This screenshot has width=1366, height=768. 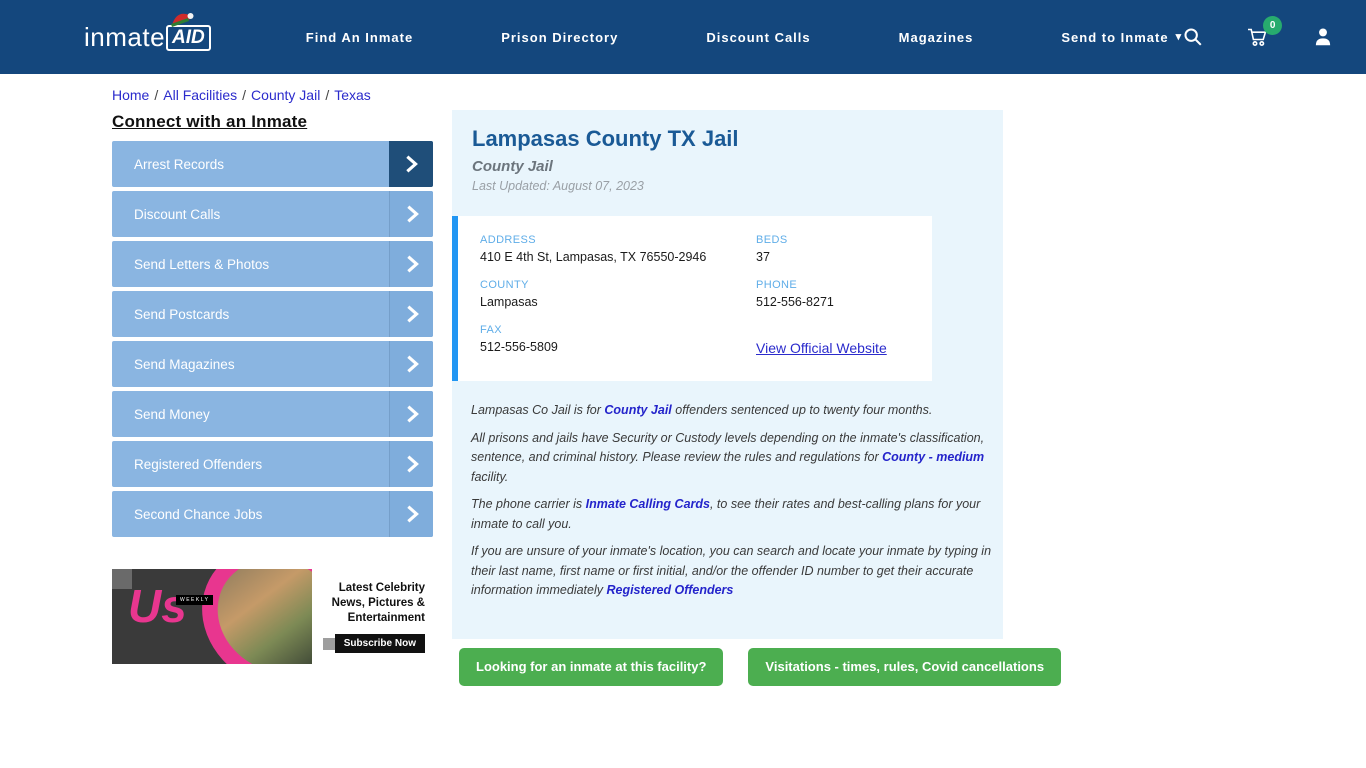 I want to click on breadcrumb: Home / All Facilities / County Jail / Texas, so click(x=739, y=95).